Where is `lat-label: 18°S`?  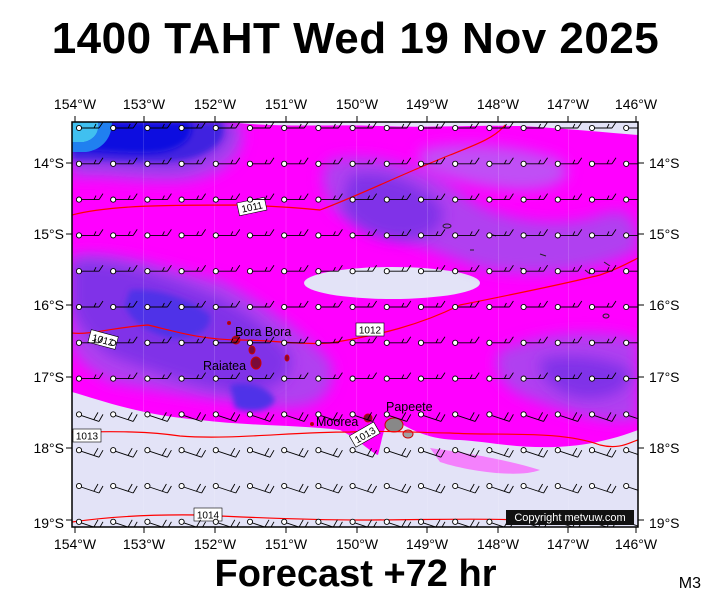 lat-label: 18°S is located at coordinates (48, 448).